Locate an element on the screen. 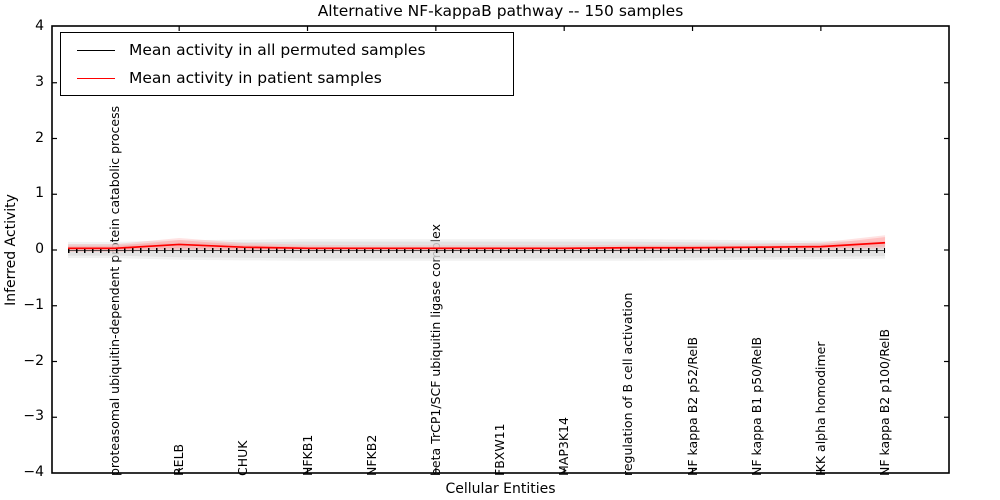  y-tick-label: −1 is located at coordinates (33, 304).